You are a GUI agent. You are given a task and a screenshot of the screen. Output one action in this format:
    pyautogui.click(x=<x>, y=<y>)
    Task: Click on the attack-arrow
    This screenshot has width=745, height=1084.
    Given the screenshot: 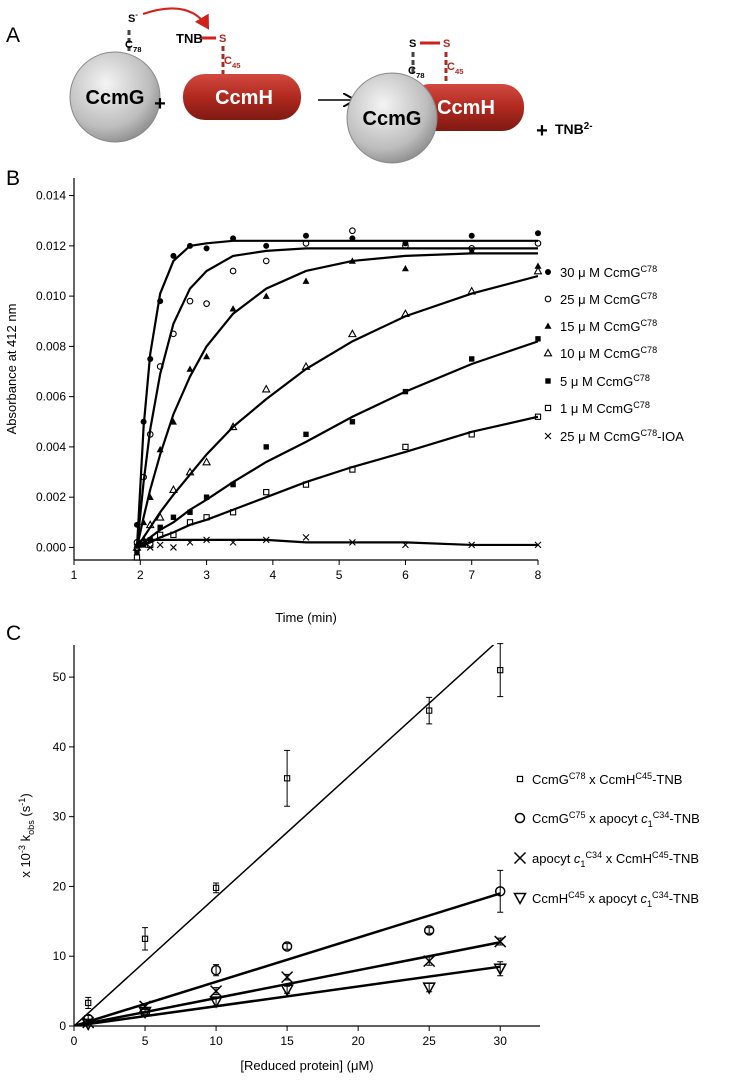 What is the action you would take?
    pyautogui.click(x=176, y=18)
    